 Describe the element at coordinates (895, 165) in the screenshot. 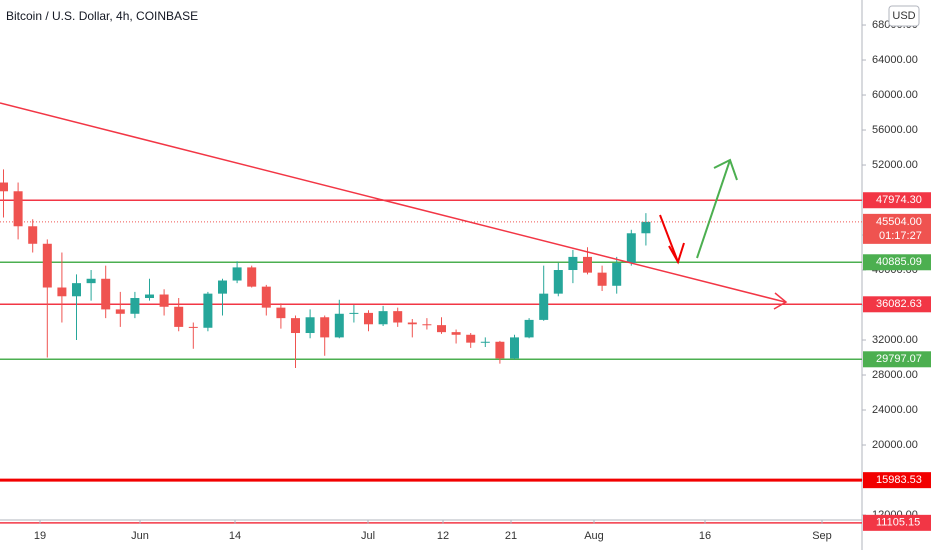

I see `y-tick-label: 52000.00` at that location.